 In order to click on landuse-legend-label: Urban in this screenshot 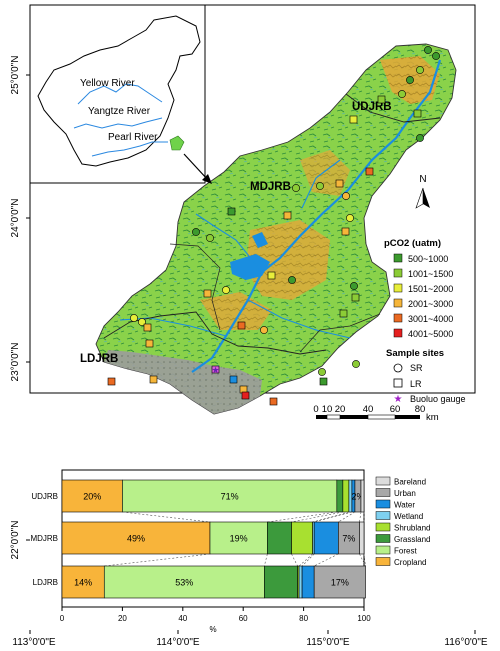, I will do `click(405, 493)`.